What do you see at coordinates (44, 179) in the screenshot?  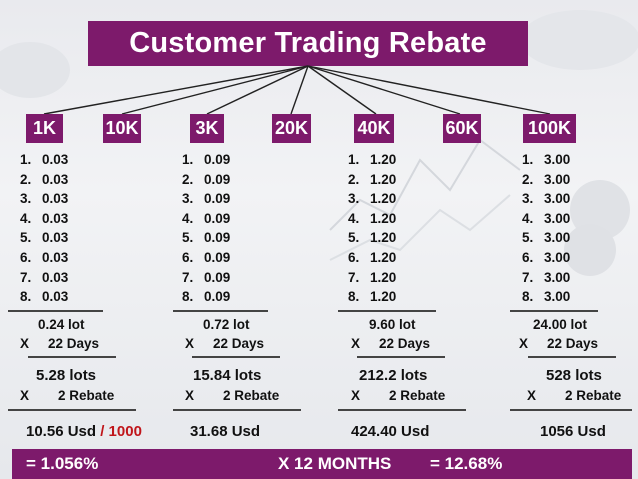 I see `list-item: 2. 0.03` at bounding box center [44, 179].